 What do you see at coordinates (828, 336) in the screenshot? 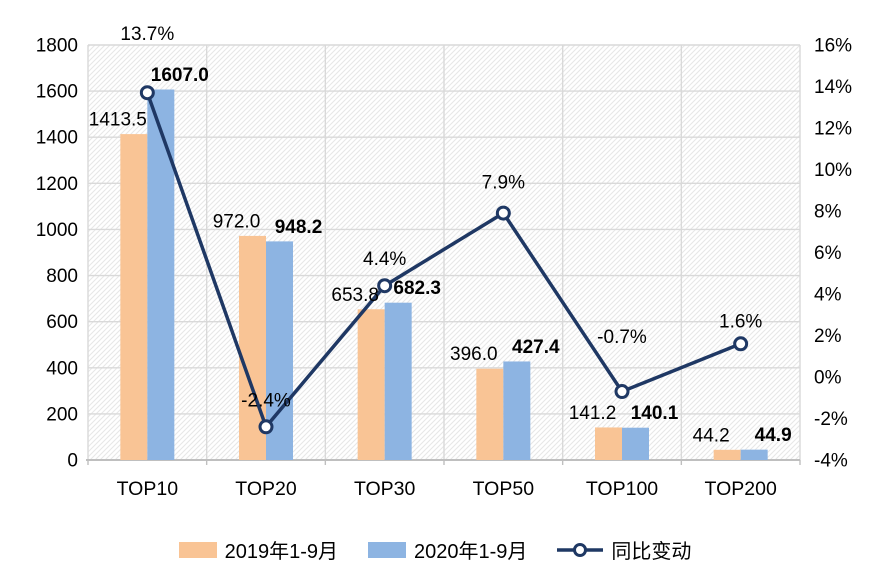
I see `right-axis-label: 2%` at bounding box center [828, 336].